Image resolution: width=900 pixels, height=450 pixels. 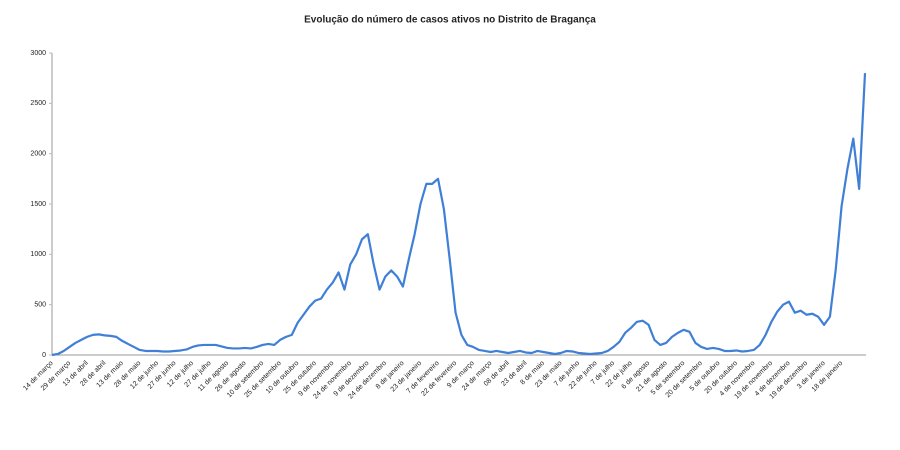 What do you see at coordinates (38, 53) in the screenshot?
I see `y-tick-label: 3000` at bounding box center [38, 53].